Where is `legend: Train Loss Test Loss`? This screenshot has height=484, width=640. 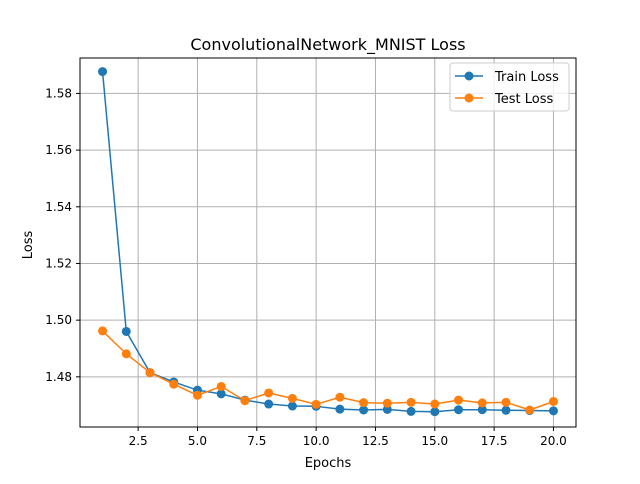
legend: Train Loss Test Loss is located at coordinates (509, 87).